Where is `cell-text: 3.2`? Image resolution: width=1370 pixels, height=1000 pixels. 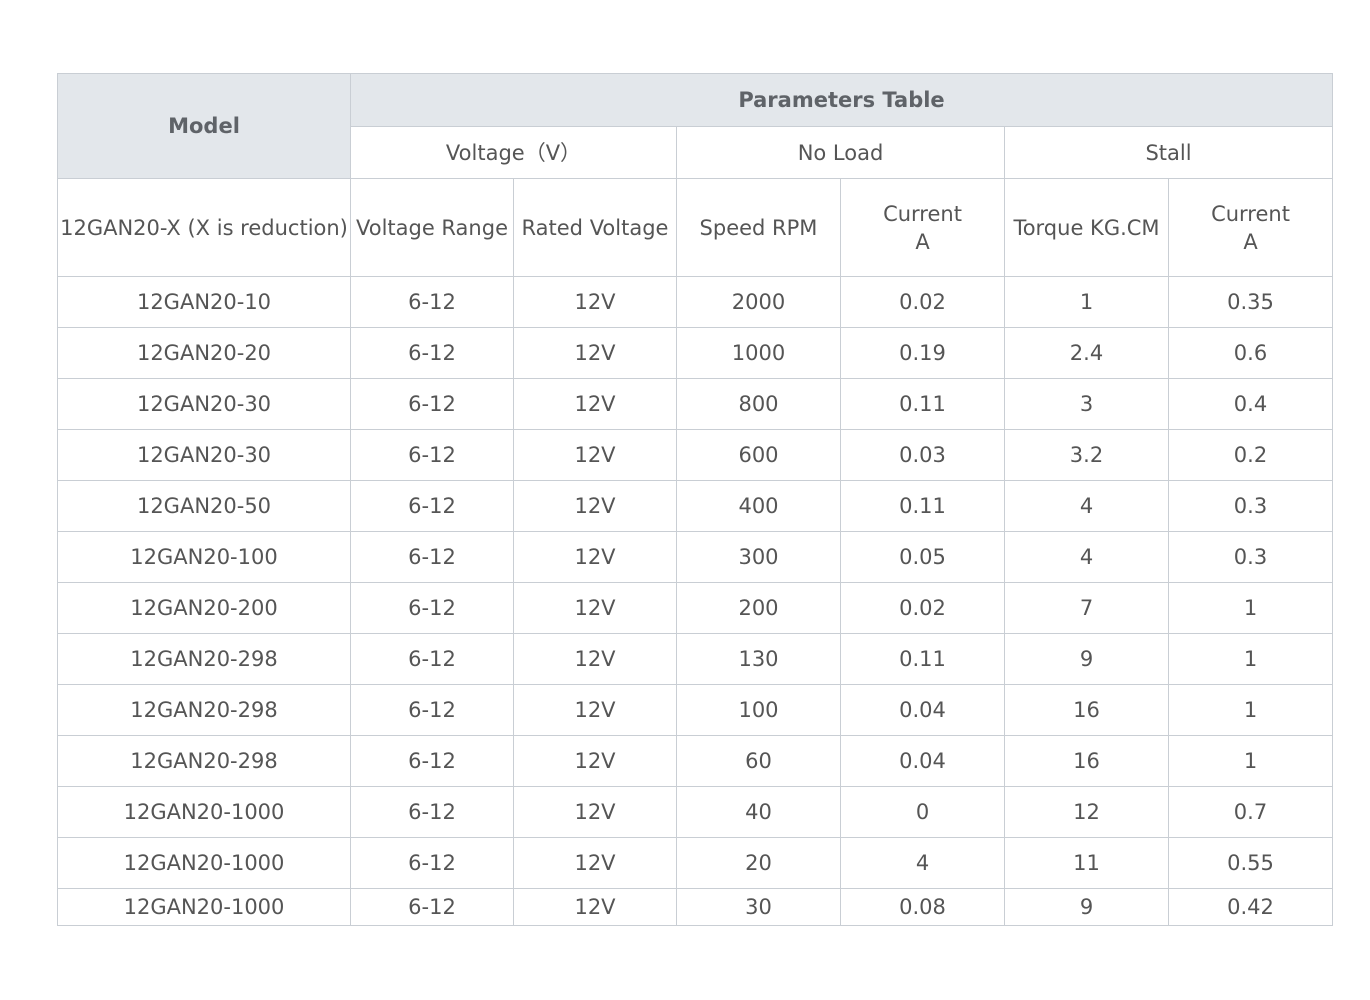 cell-text: 3.2 is located at coordinates (1086, 455).